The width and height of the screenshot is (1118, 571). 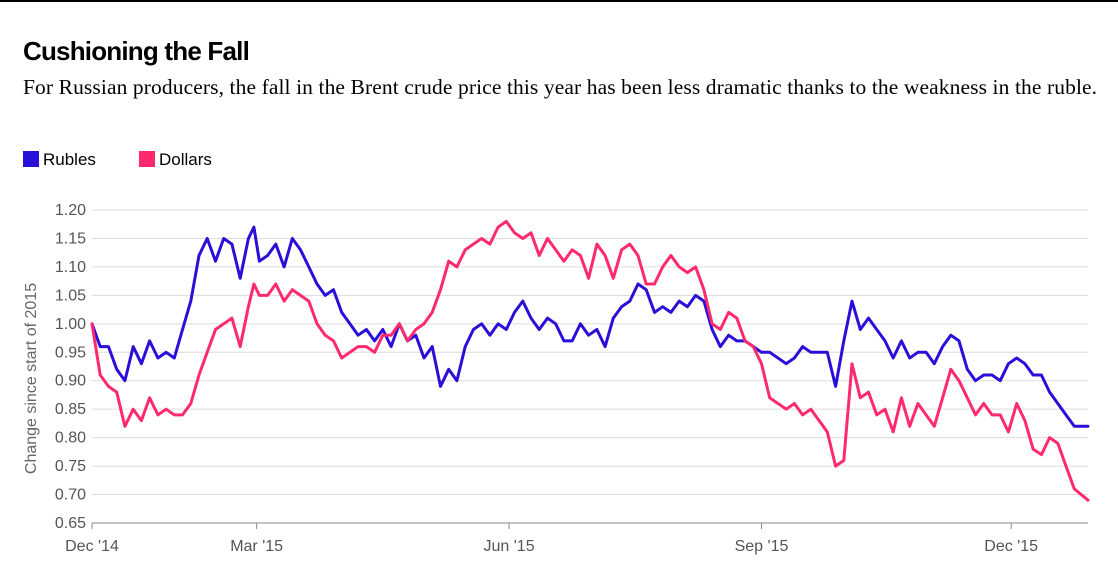 I want to click on legend-label-dollars: Dollars, so click(x=185, y=159).